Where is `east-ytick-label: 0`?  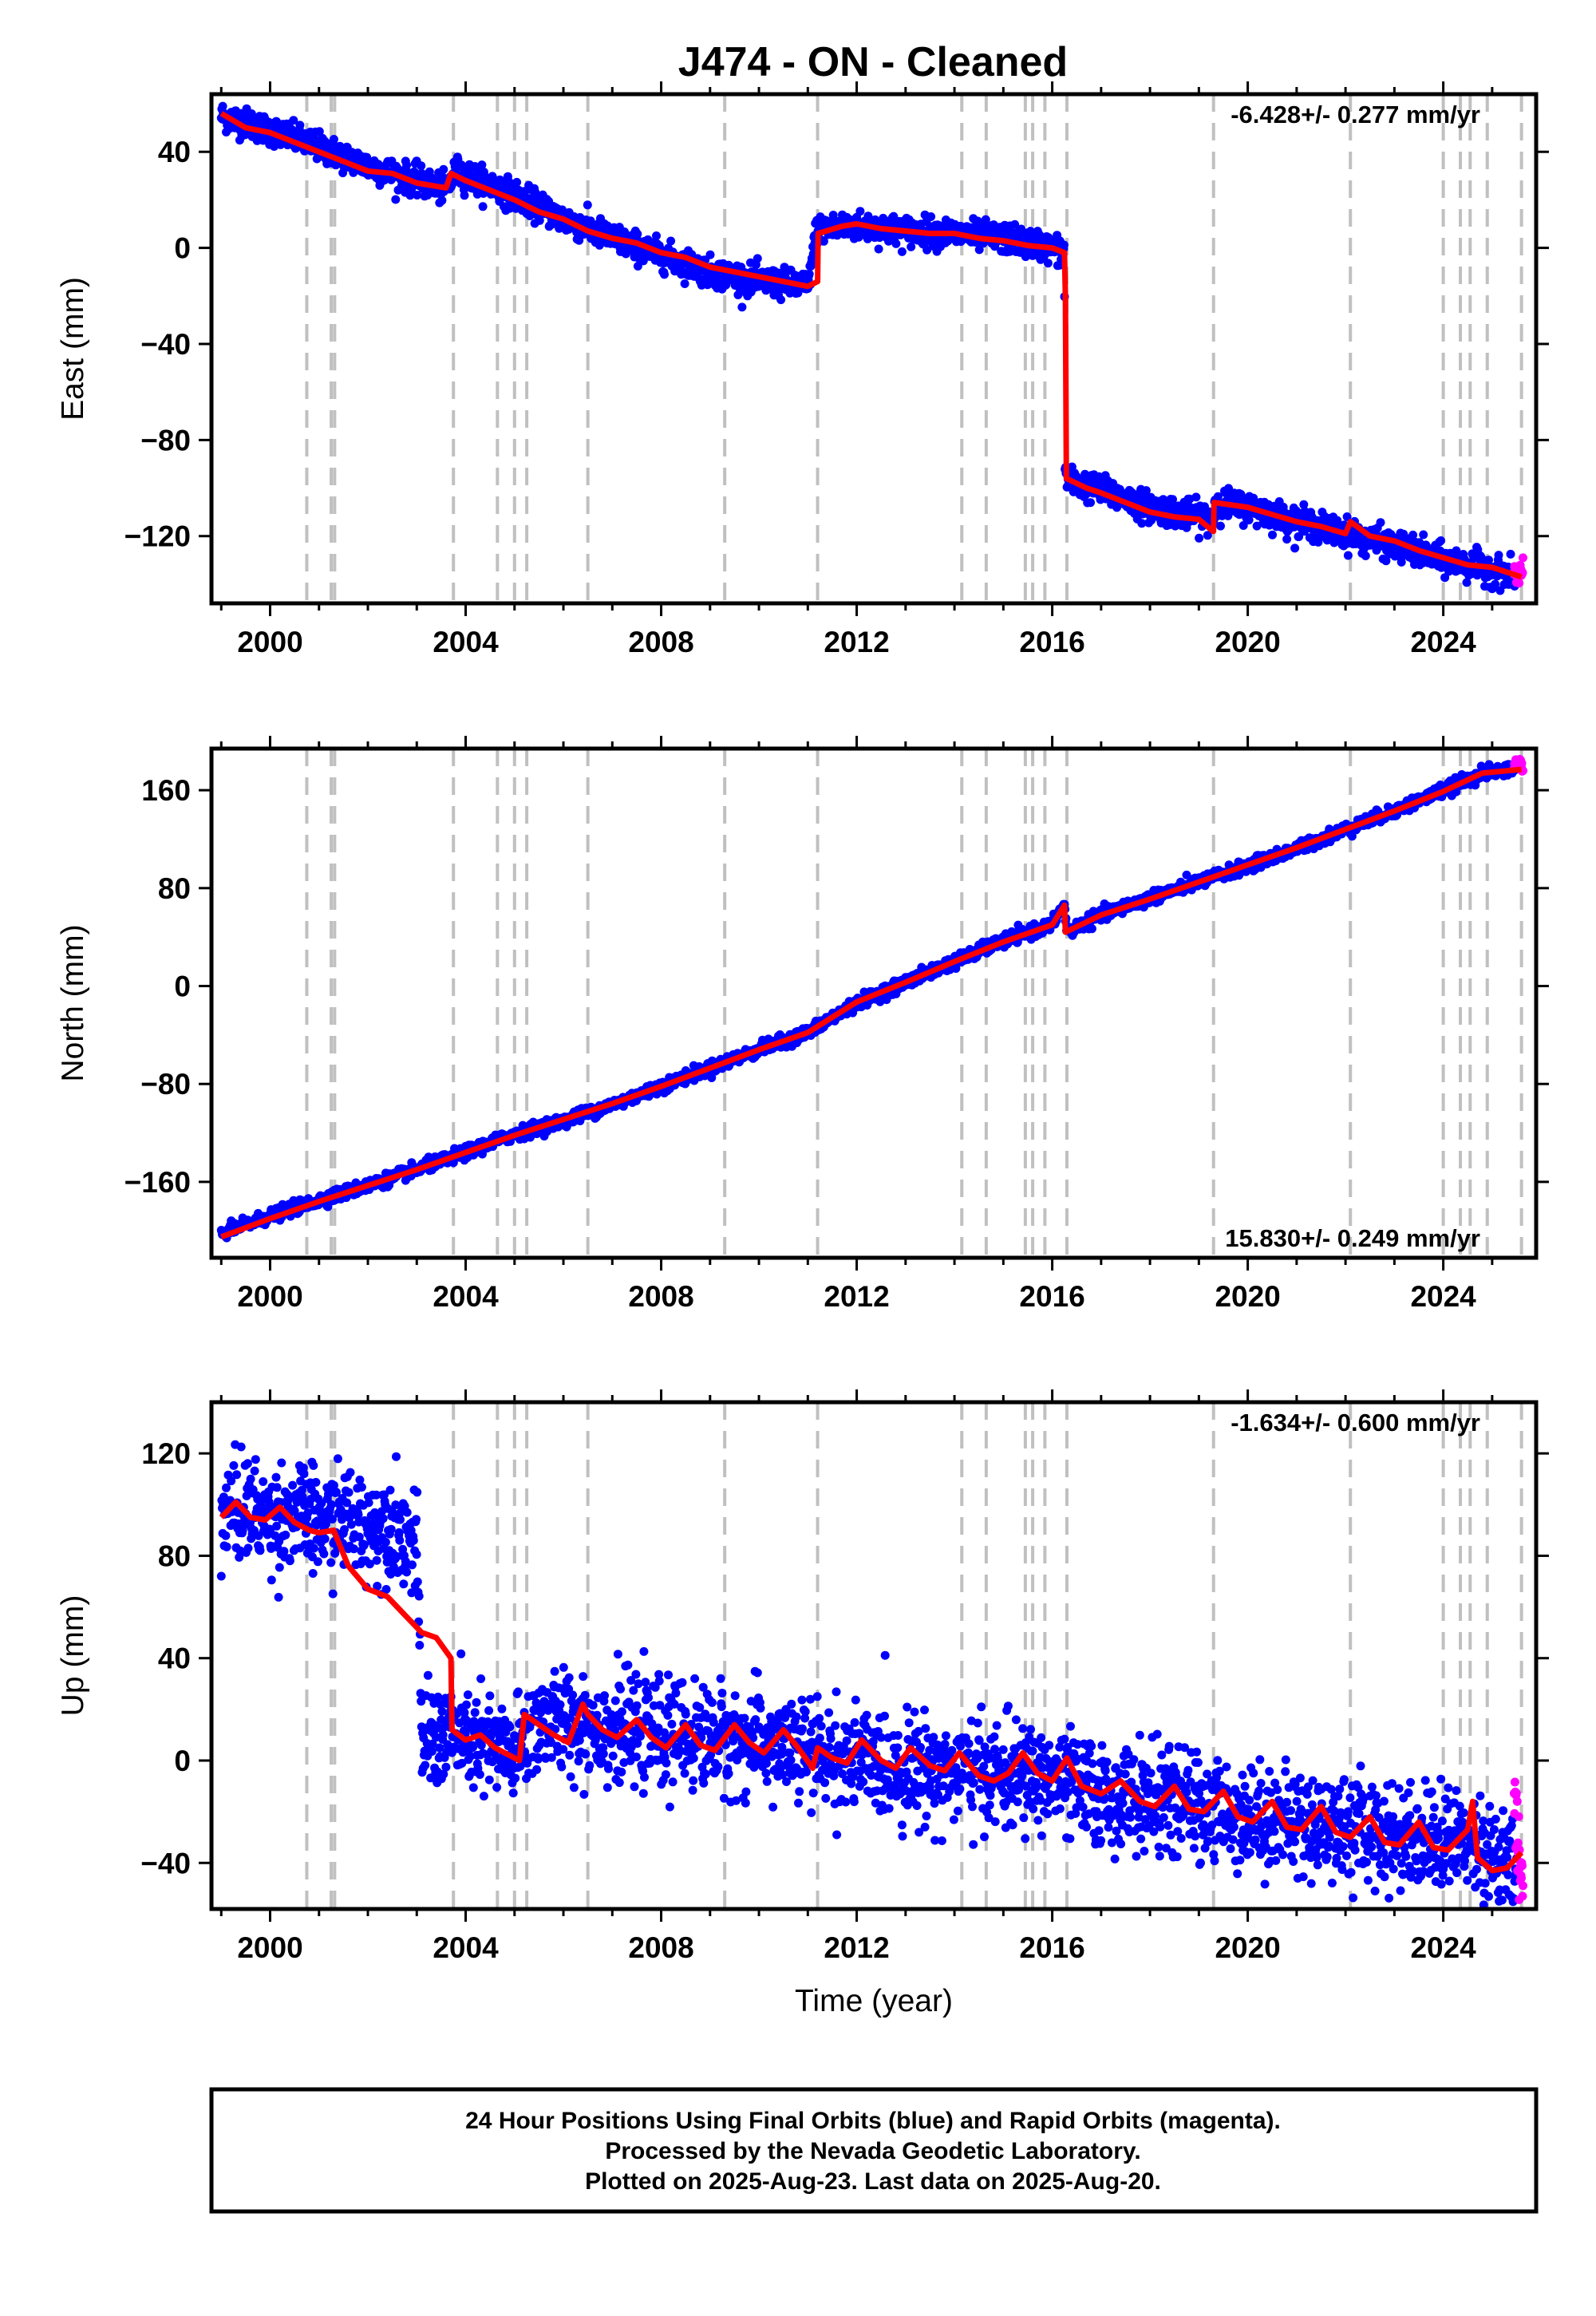 east-ytick-label: 0 is located at coordinates (182, 248).